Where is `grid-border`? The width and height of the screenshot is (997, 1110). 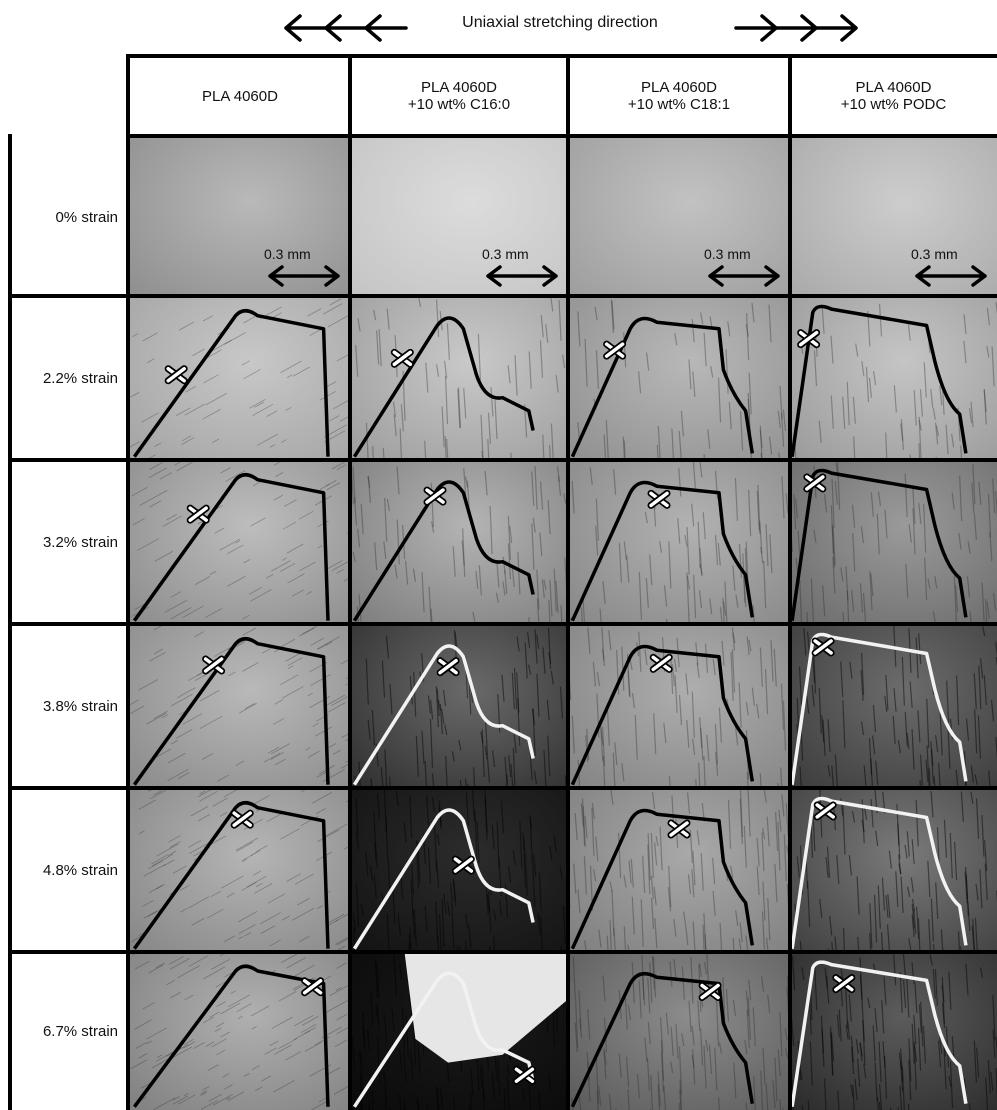 grid-border is located at coordinates (502, 624).